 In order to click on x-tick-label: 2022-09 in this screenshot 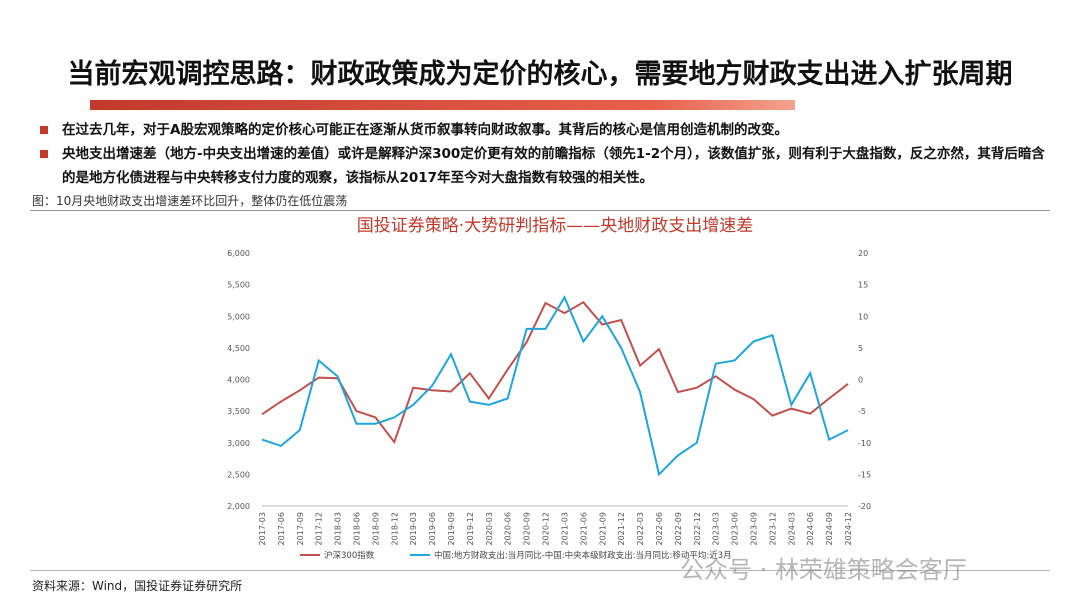, I will do `click(678, 528)`.